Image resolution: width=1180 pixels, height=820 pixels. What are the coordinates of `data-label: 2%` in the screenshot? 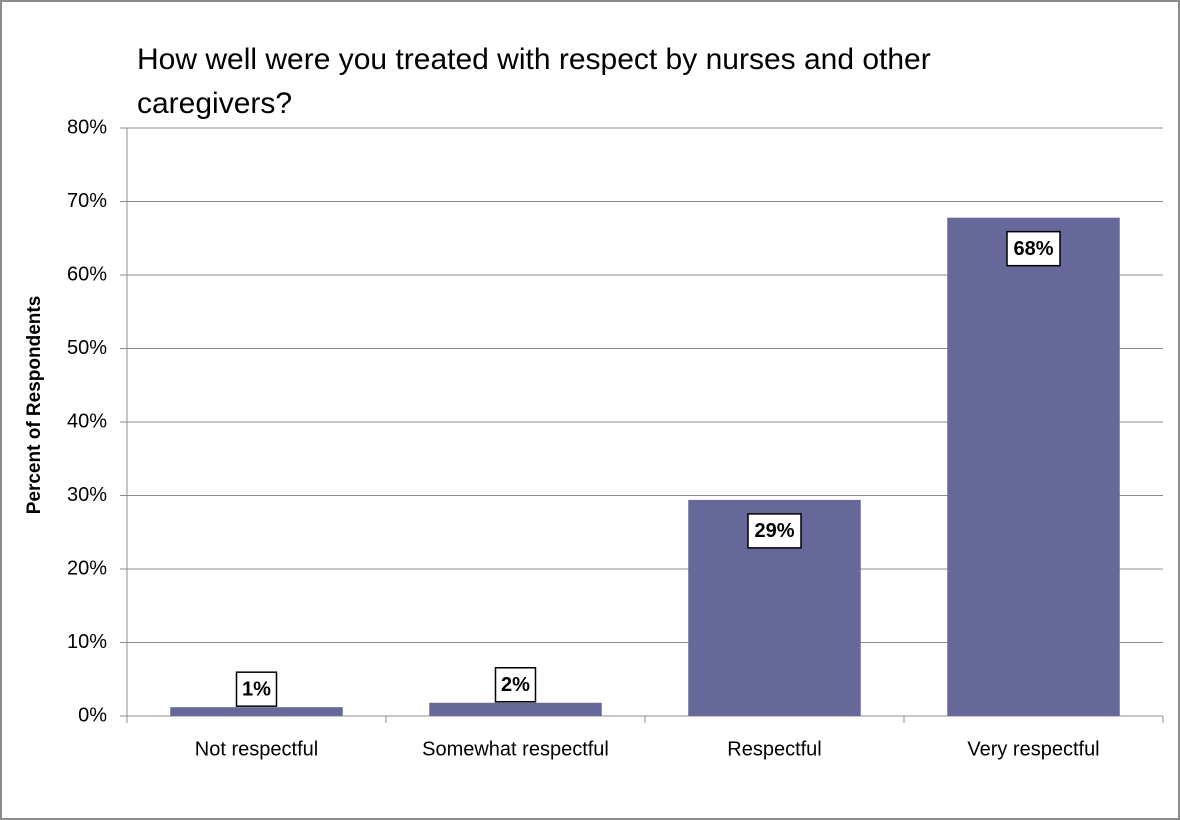 It's located at (515, 685).